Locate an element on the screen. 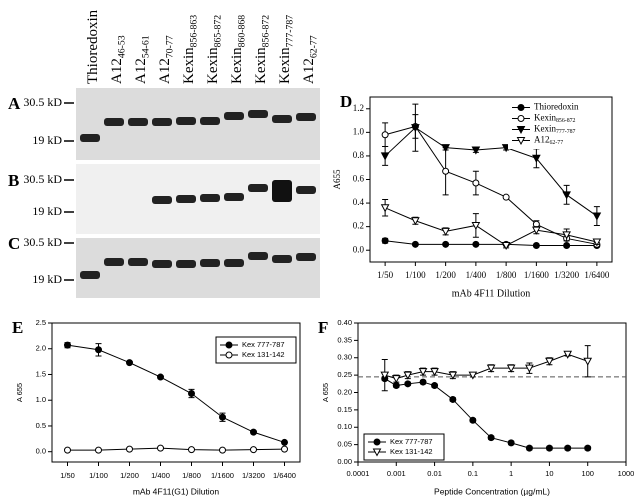 This screenshot has width=634, height=504. legend-label: Kex 777-787 is located at coordinates (263, 344).